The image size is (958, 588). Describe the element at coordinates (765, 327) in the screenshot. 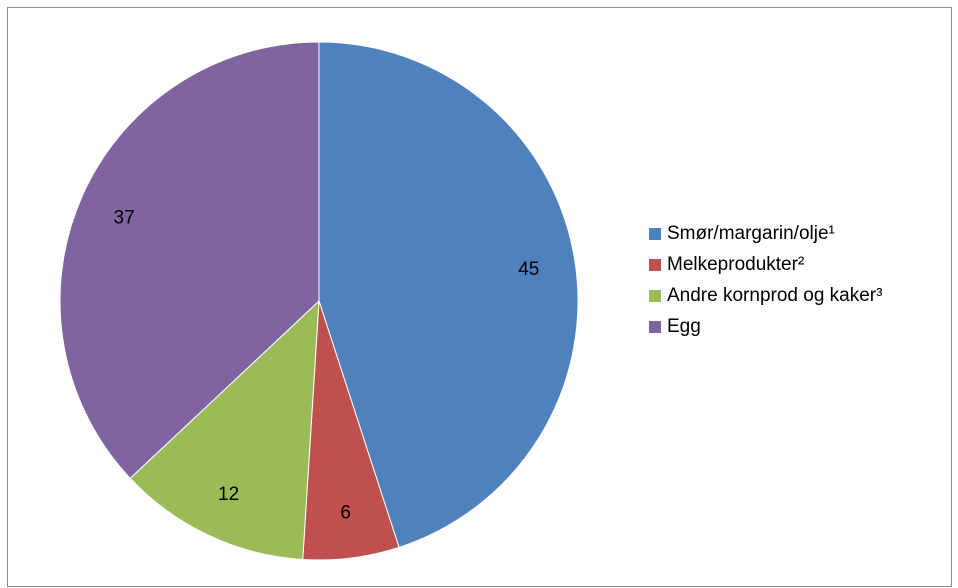

I see `legend-item: Egg` at that location.